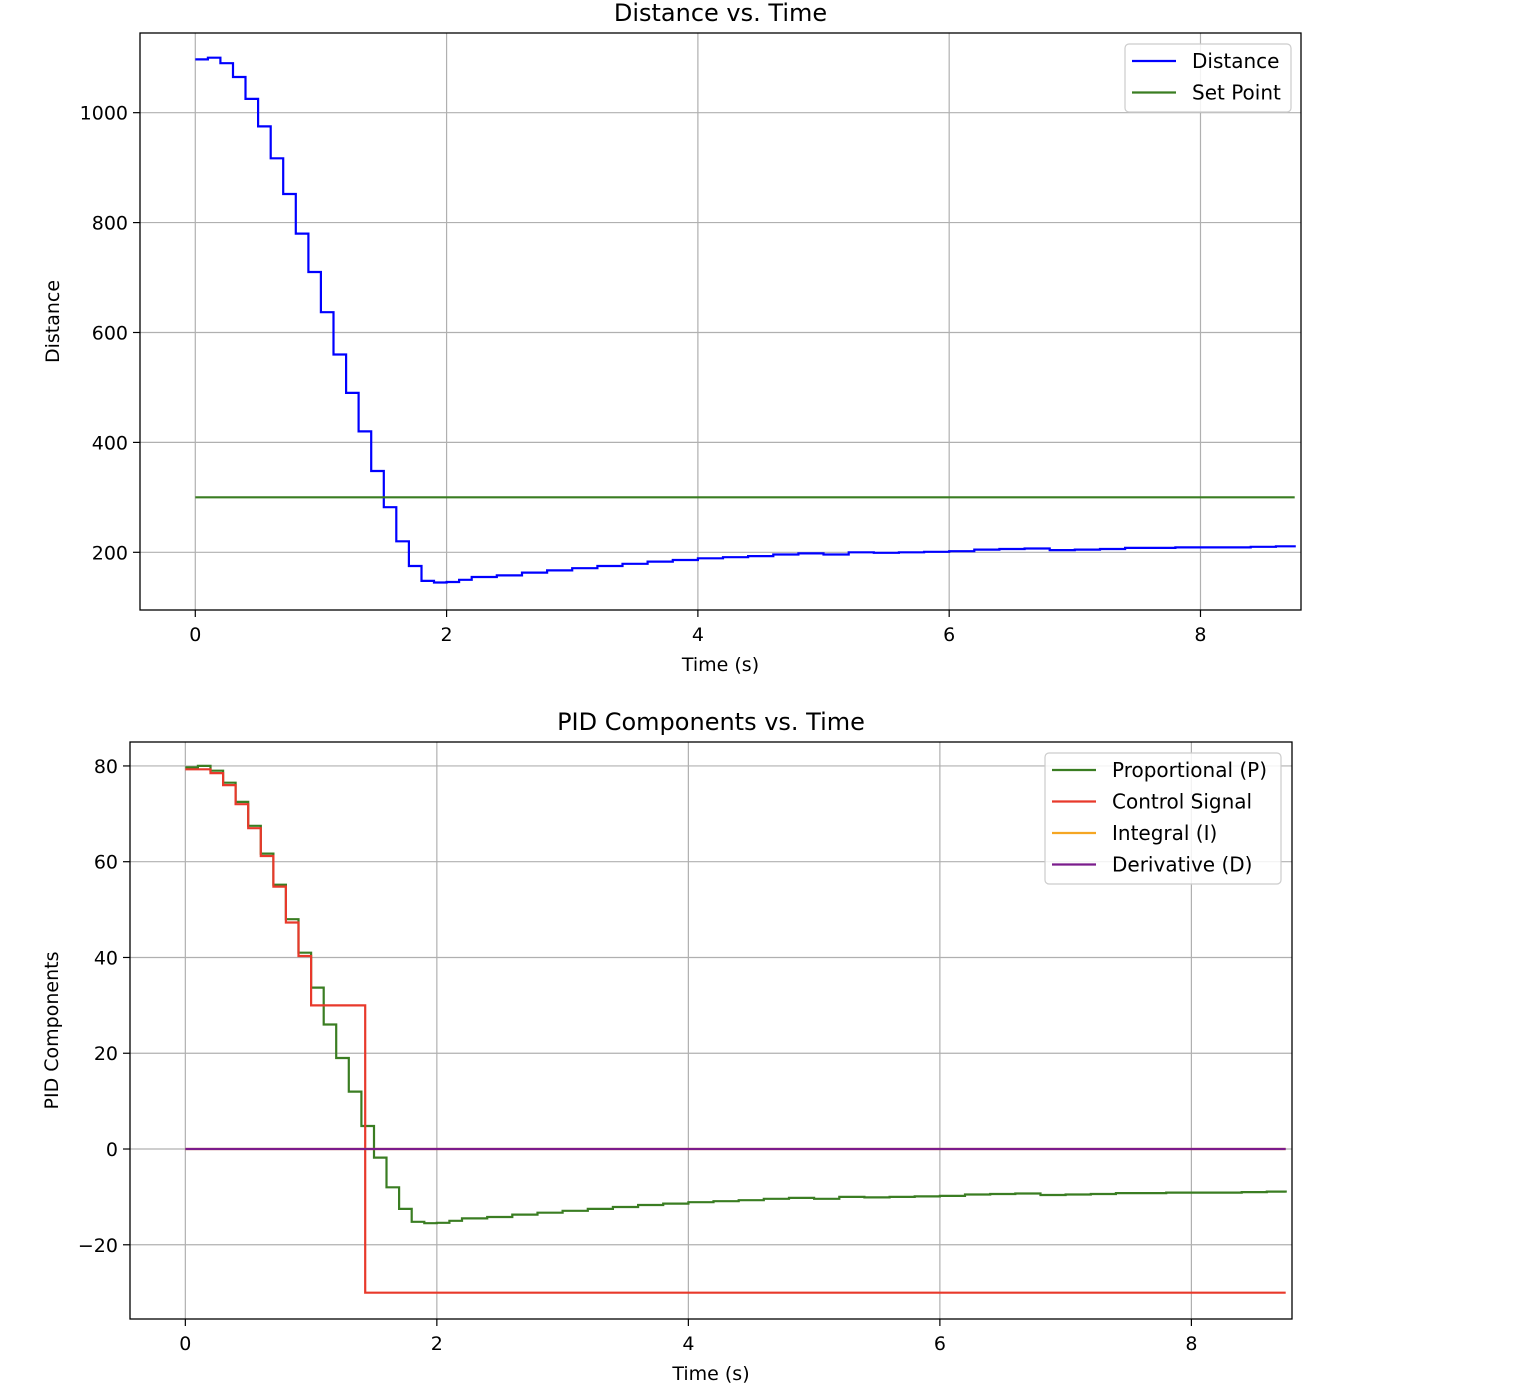 This screenshot has width=1530, height=1396. What do you see at coordinates (106, 863) in the screenshot?
I see `y-tick-label: 60` at bounding box center [106, 863].